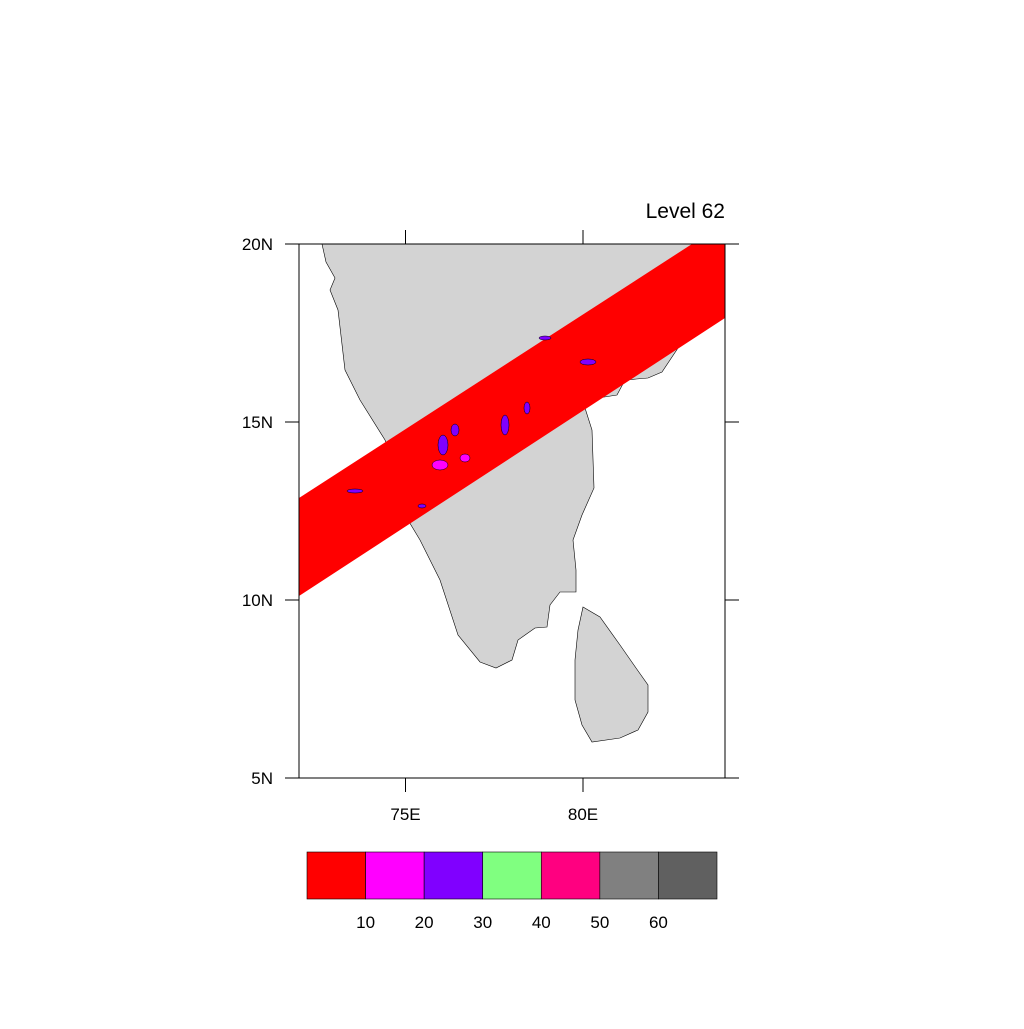 Image resolution: width=1024 pixels, height=1029 pixels. I want to click on lon-label: 75E, so click(405, 814).